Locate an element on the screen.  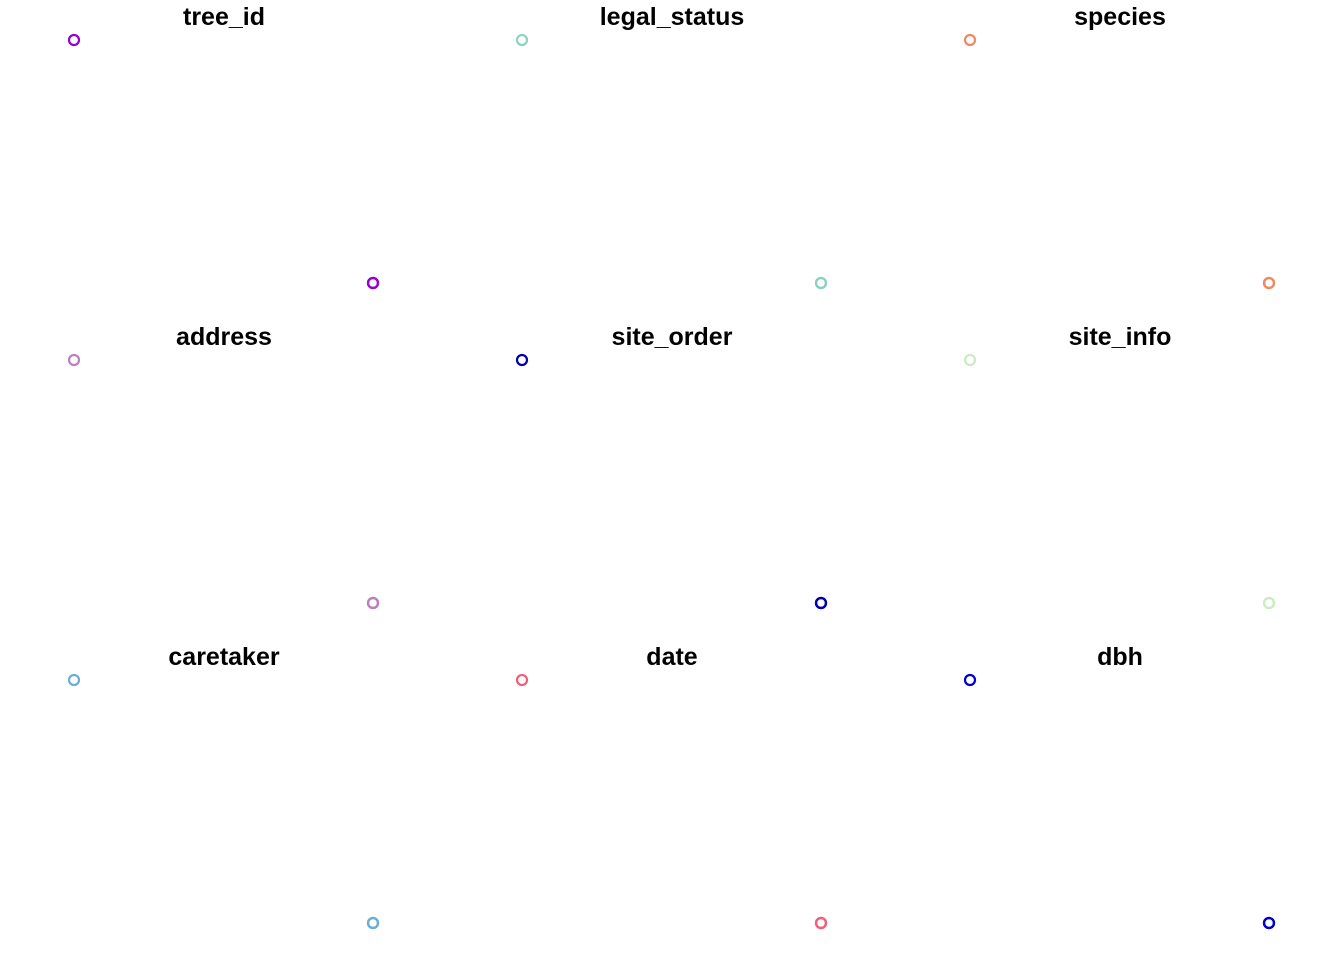
panel-date: date is located at coordinates (671, 786).